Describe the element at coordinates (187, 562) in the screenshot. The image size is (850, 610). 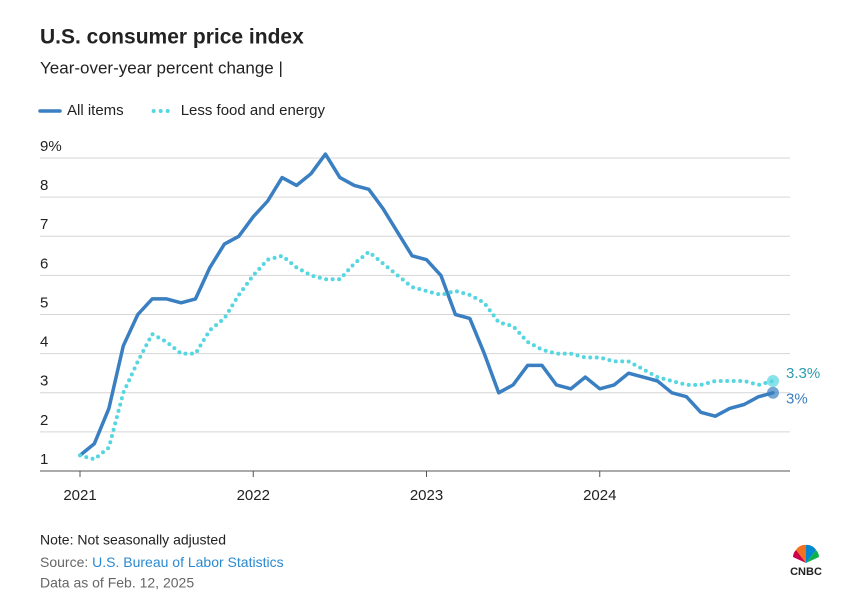
I see `source-link: U.S. Bureau of Labor Statistics` at that location.